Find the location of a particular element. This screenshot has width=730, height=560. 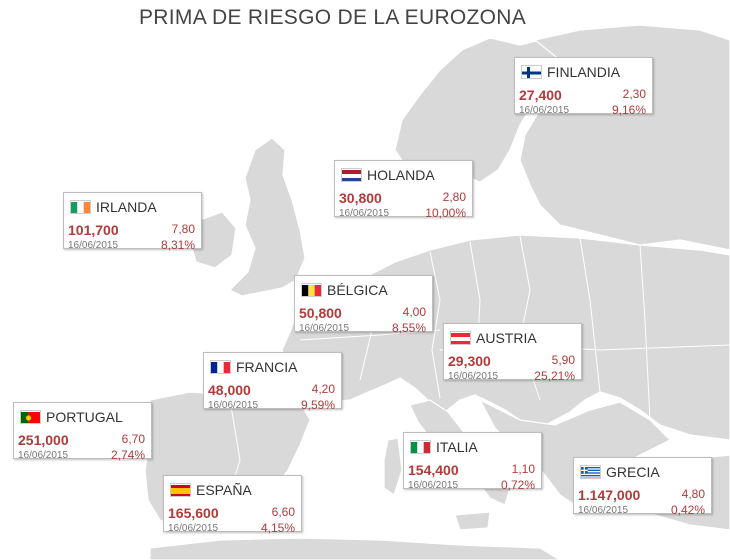

risk-premium-value: 165,600 is located at coordinates (193, 513).